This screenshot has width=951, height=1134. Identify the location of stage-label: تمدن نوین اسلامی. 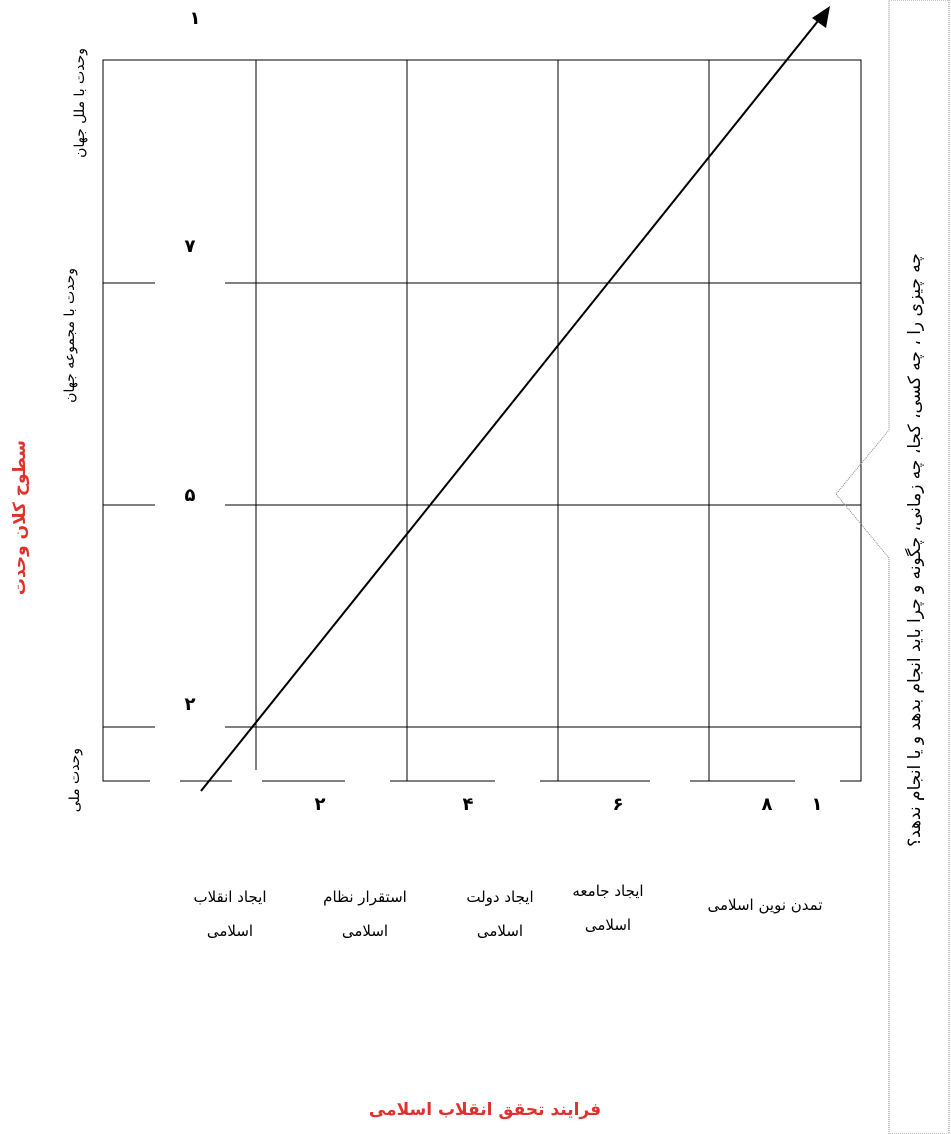
(765, 905).